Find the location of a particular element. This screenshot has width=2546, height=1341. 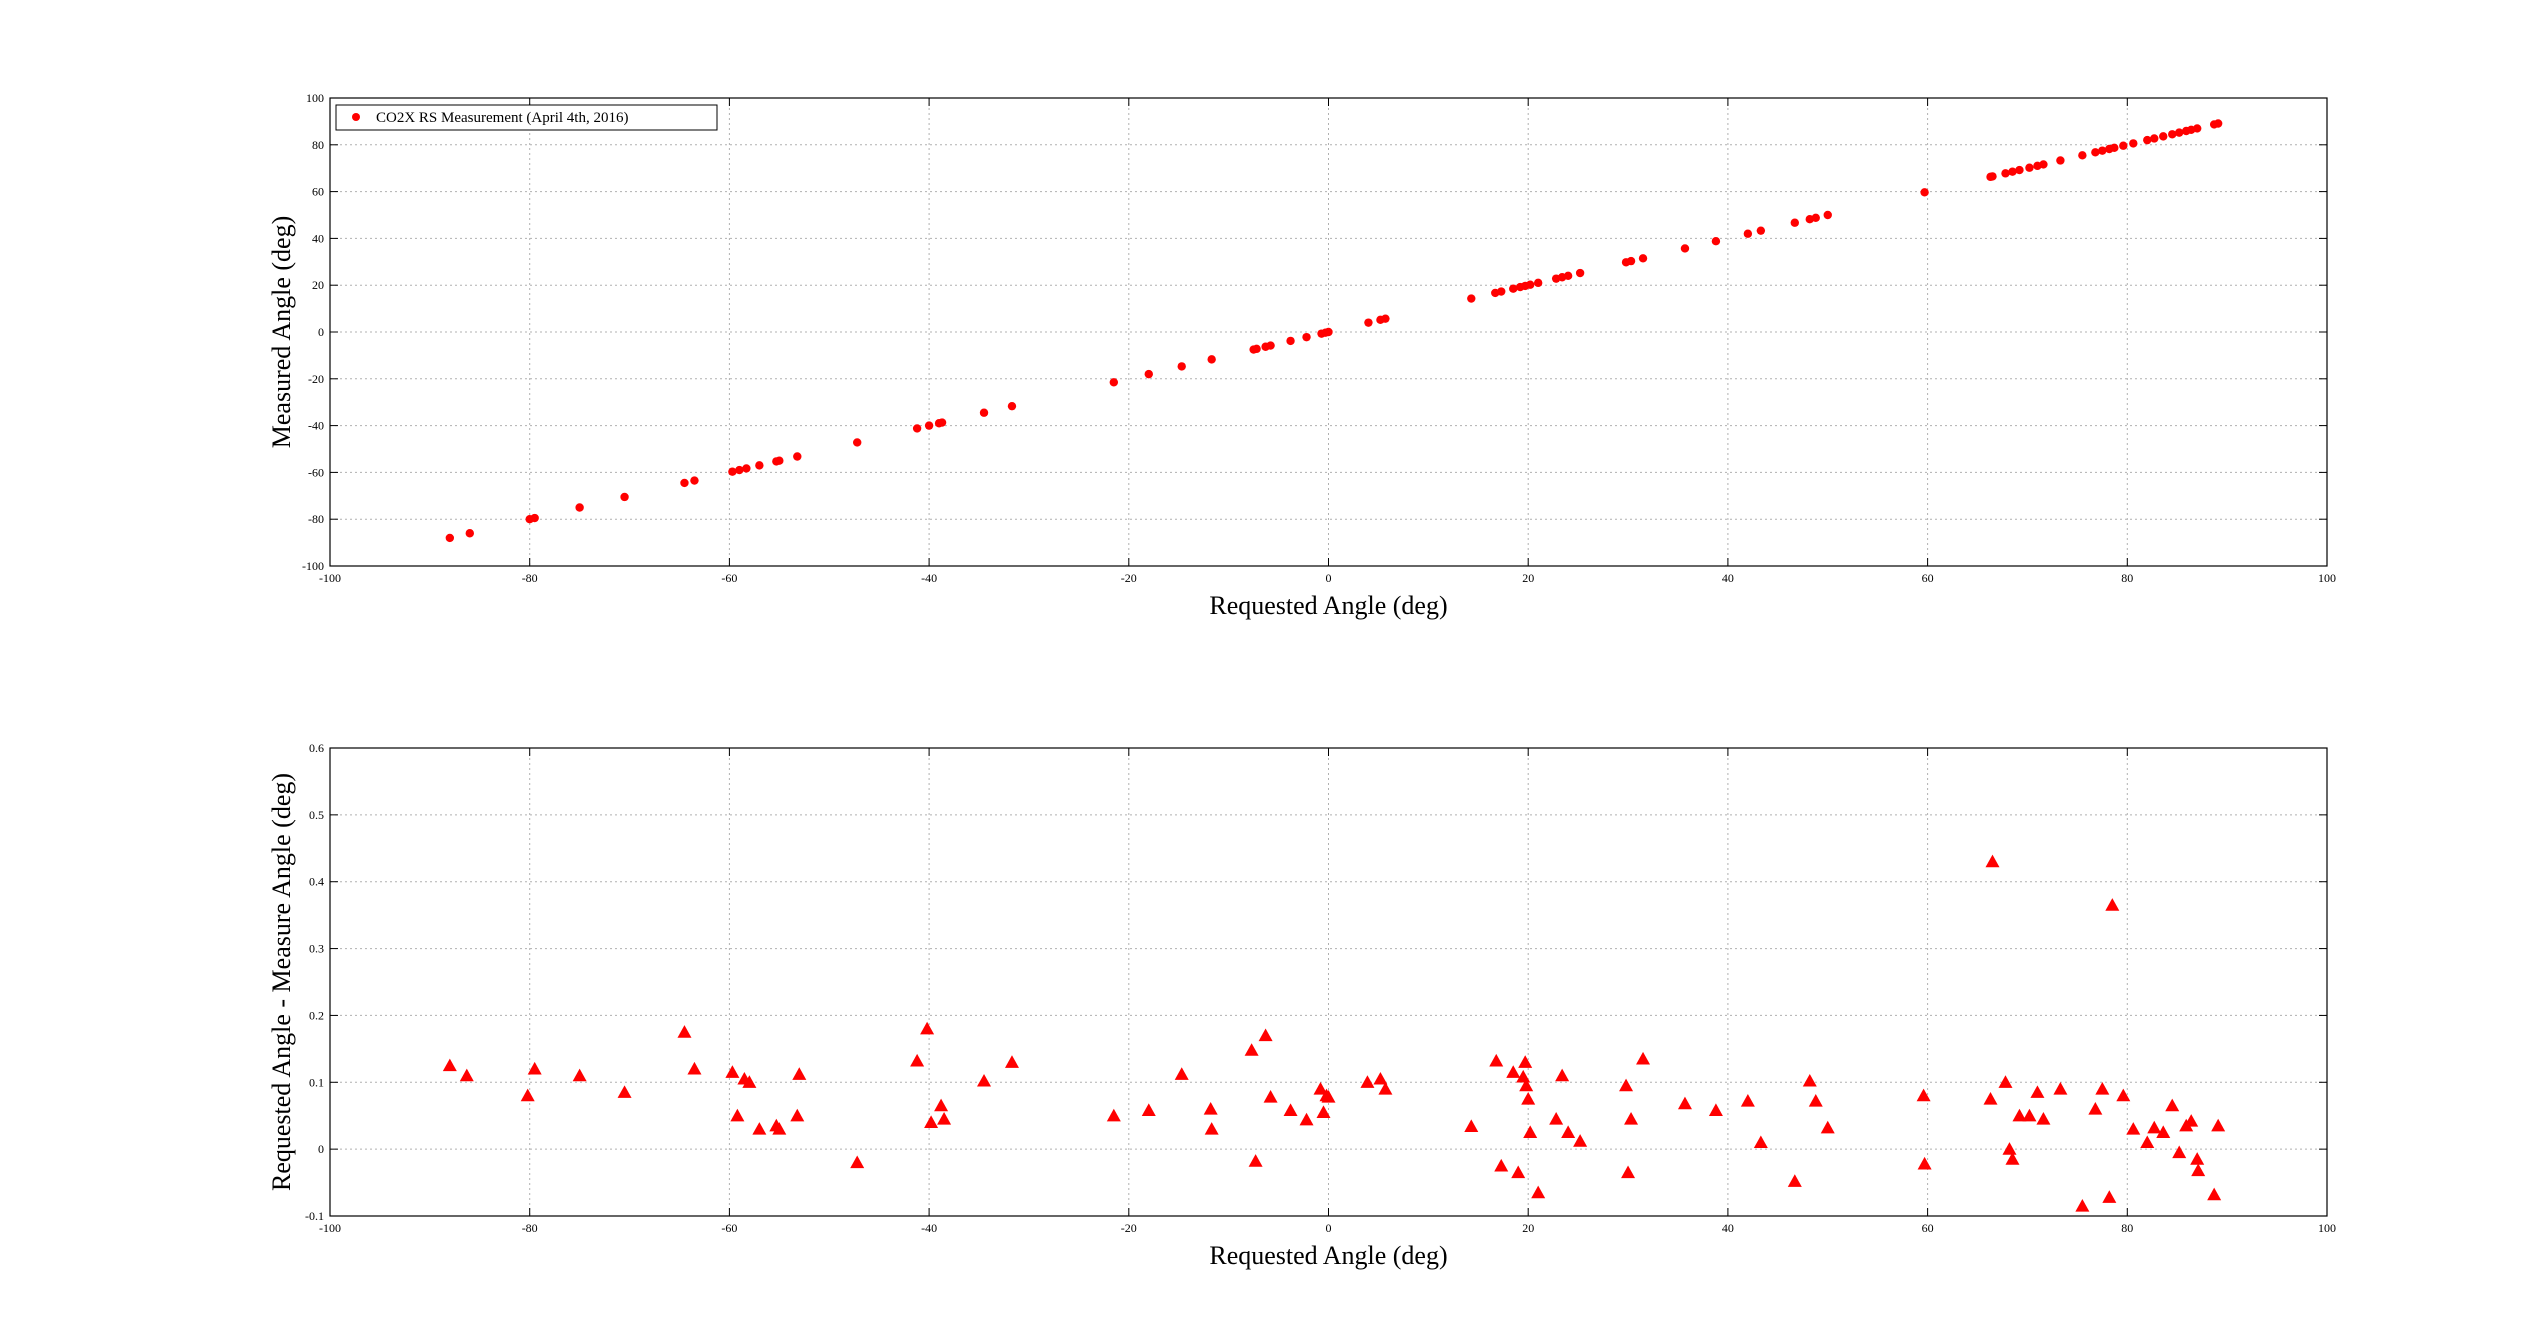

y-axis-title: Requested Angle - Measure Angle (deg) is located at coordinates (281, 982).